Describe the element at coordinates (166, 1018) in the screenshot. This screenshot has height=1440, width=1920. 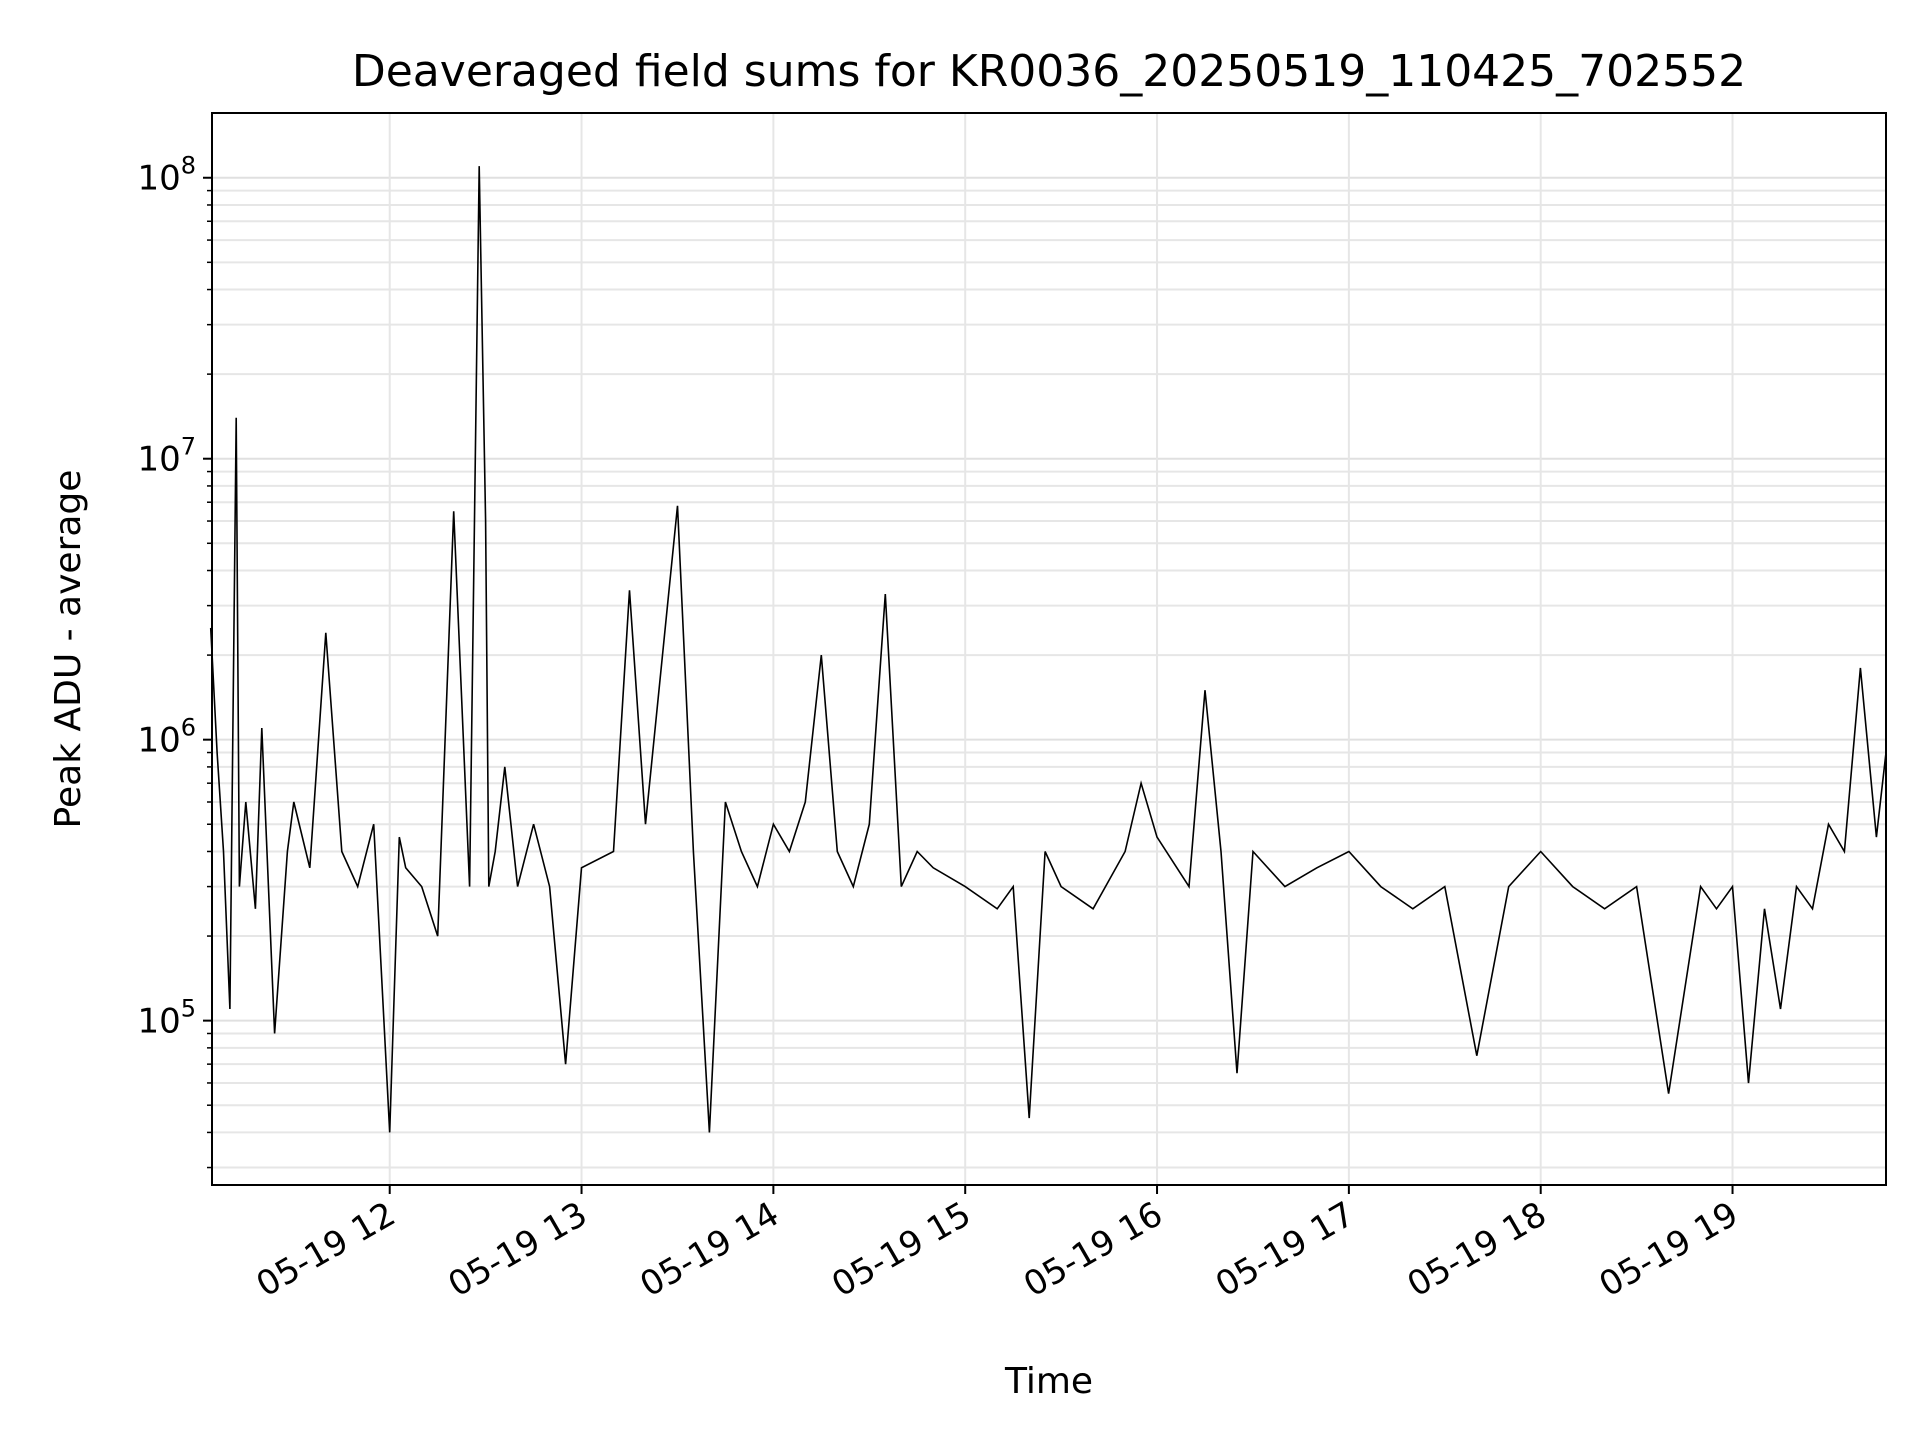
I see `y-tick-label: 10⁵` at that location.